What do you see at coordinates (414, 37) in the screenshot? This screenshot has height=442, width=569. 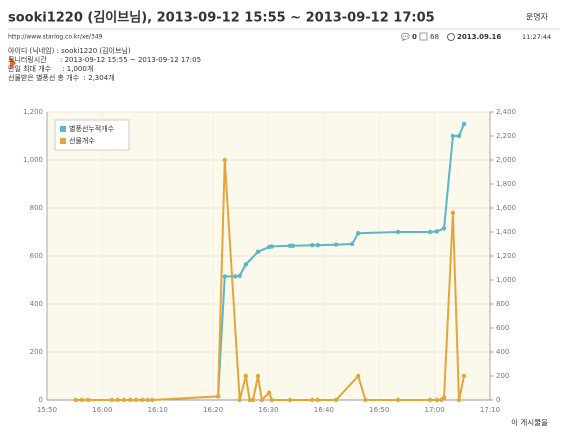 I see `comment-count: 0` at bounding box center [414, 37].